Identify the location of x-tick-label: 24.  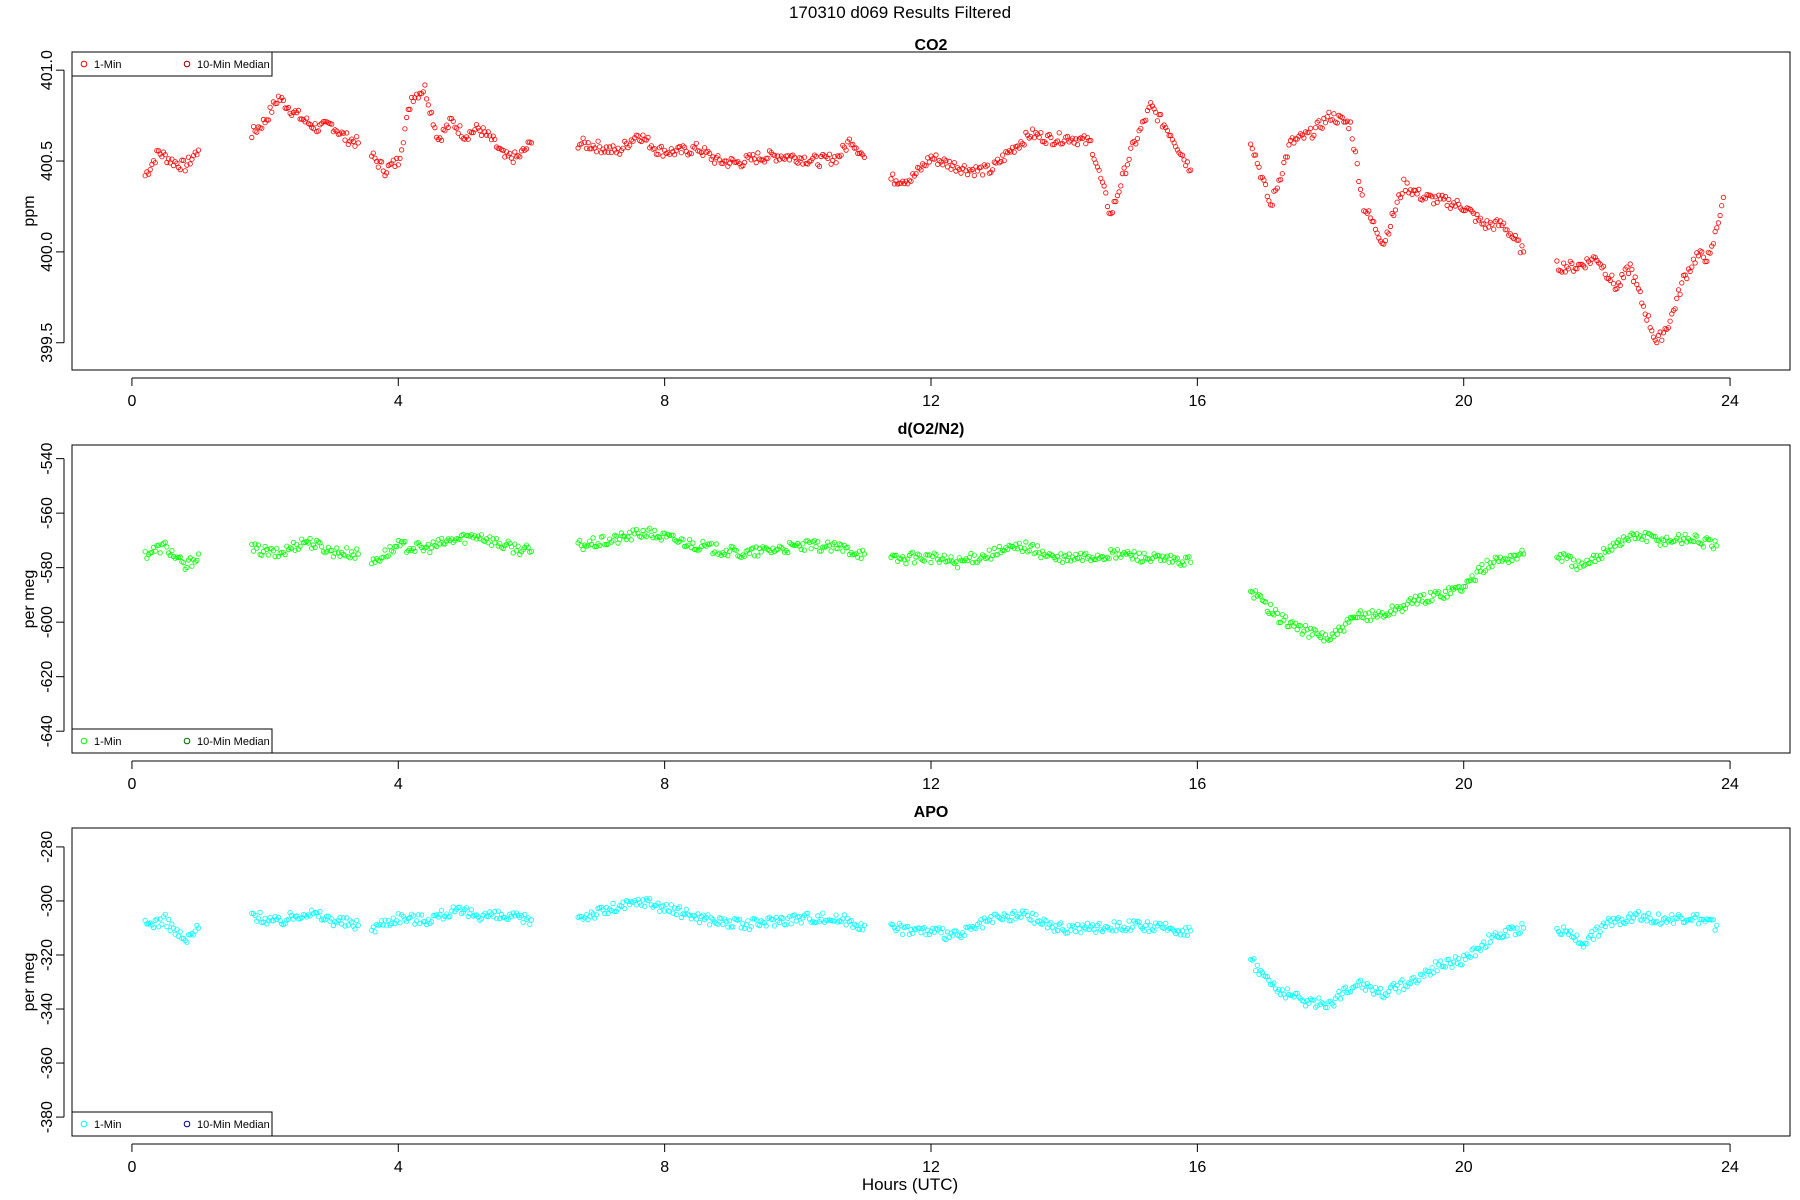
(1730, 401).